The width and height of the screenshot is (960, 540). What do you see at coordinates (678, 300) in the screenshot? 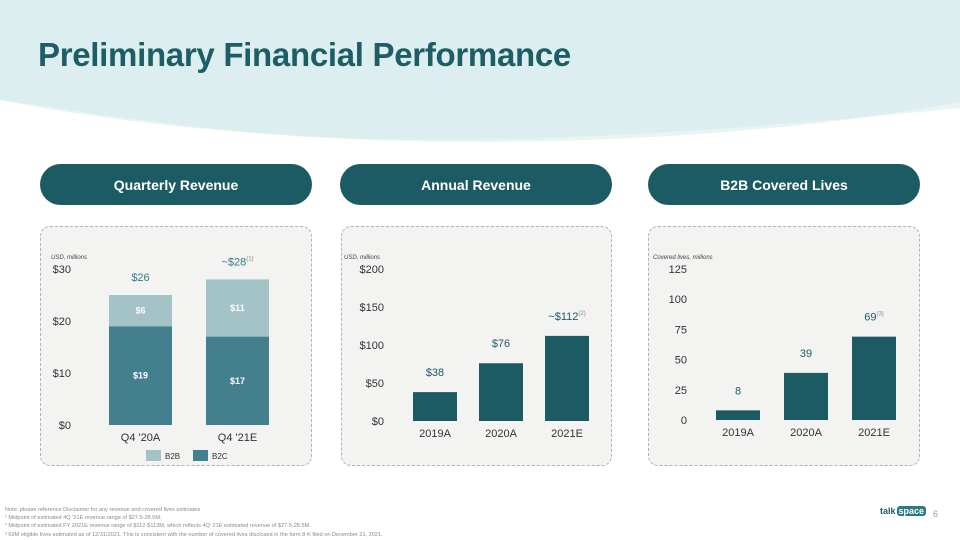
I see `y-tick-label: 100` at bounding box center [678, 300].